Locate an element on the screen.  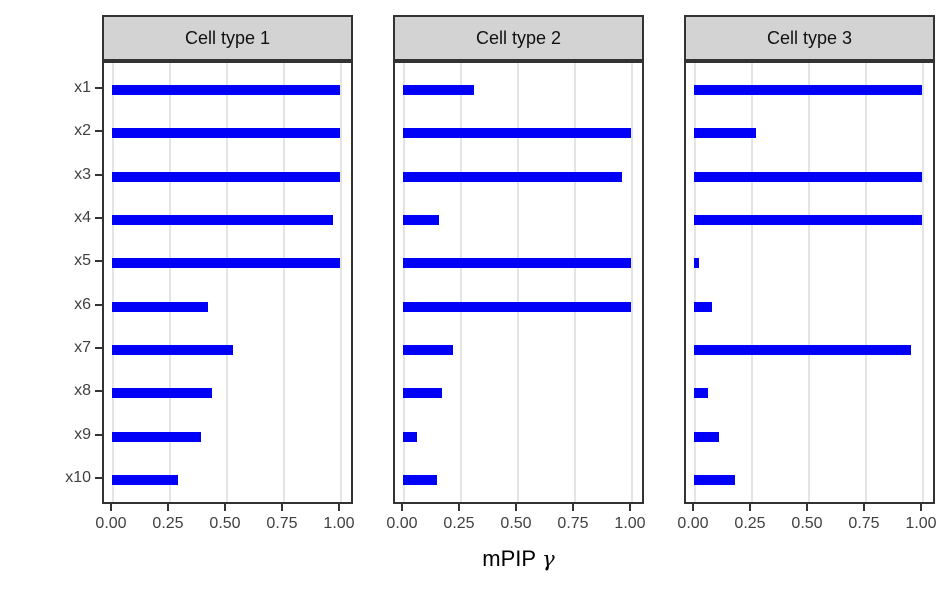
y-tick-label: x4 is located at coordinates (82, 218).